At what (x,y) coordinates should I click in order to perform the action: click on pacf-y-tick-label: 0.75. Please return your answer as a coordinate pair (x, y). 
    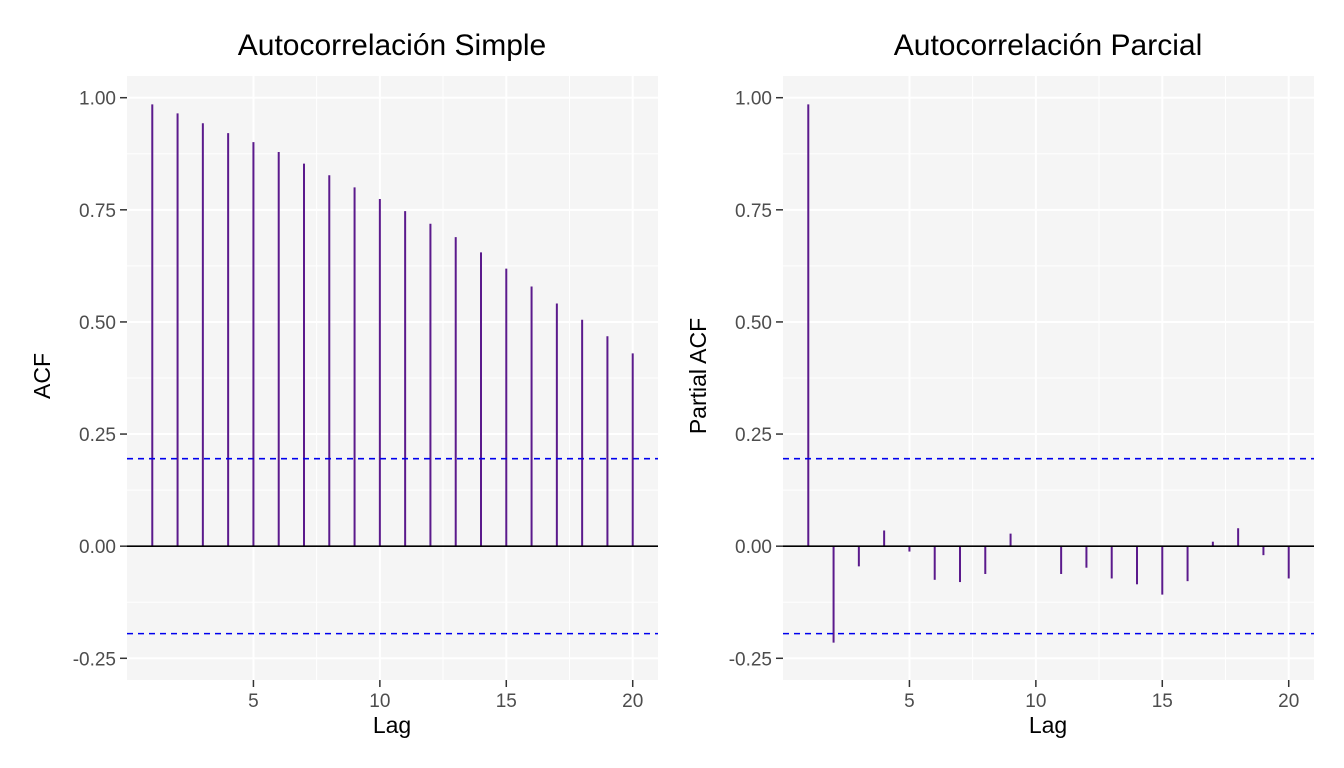
    Looking at the image, I should click on (753, 211).